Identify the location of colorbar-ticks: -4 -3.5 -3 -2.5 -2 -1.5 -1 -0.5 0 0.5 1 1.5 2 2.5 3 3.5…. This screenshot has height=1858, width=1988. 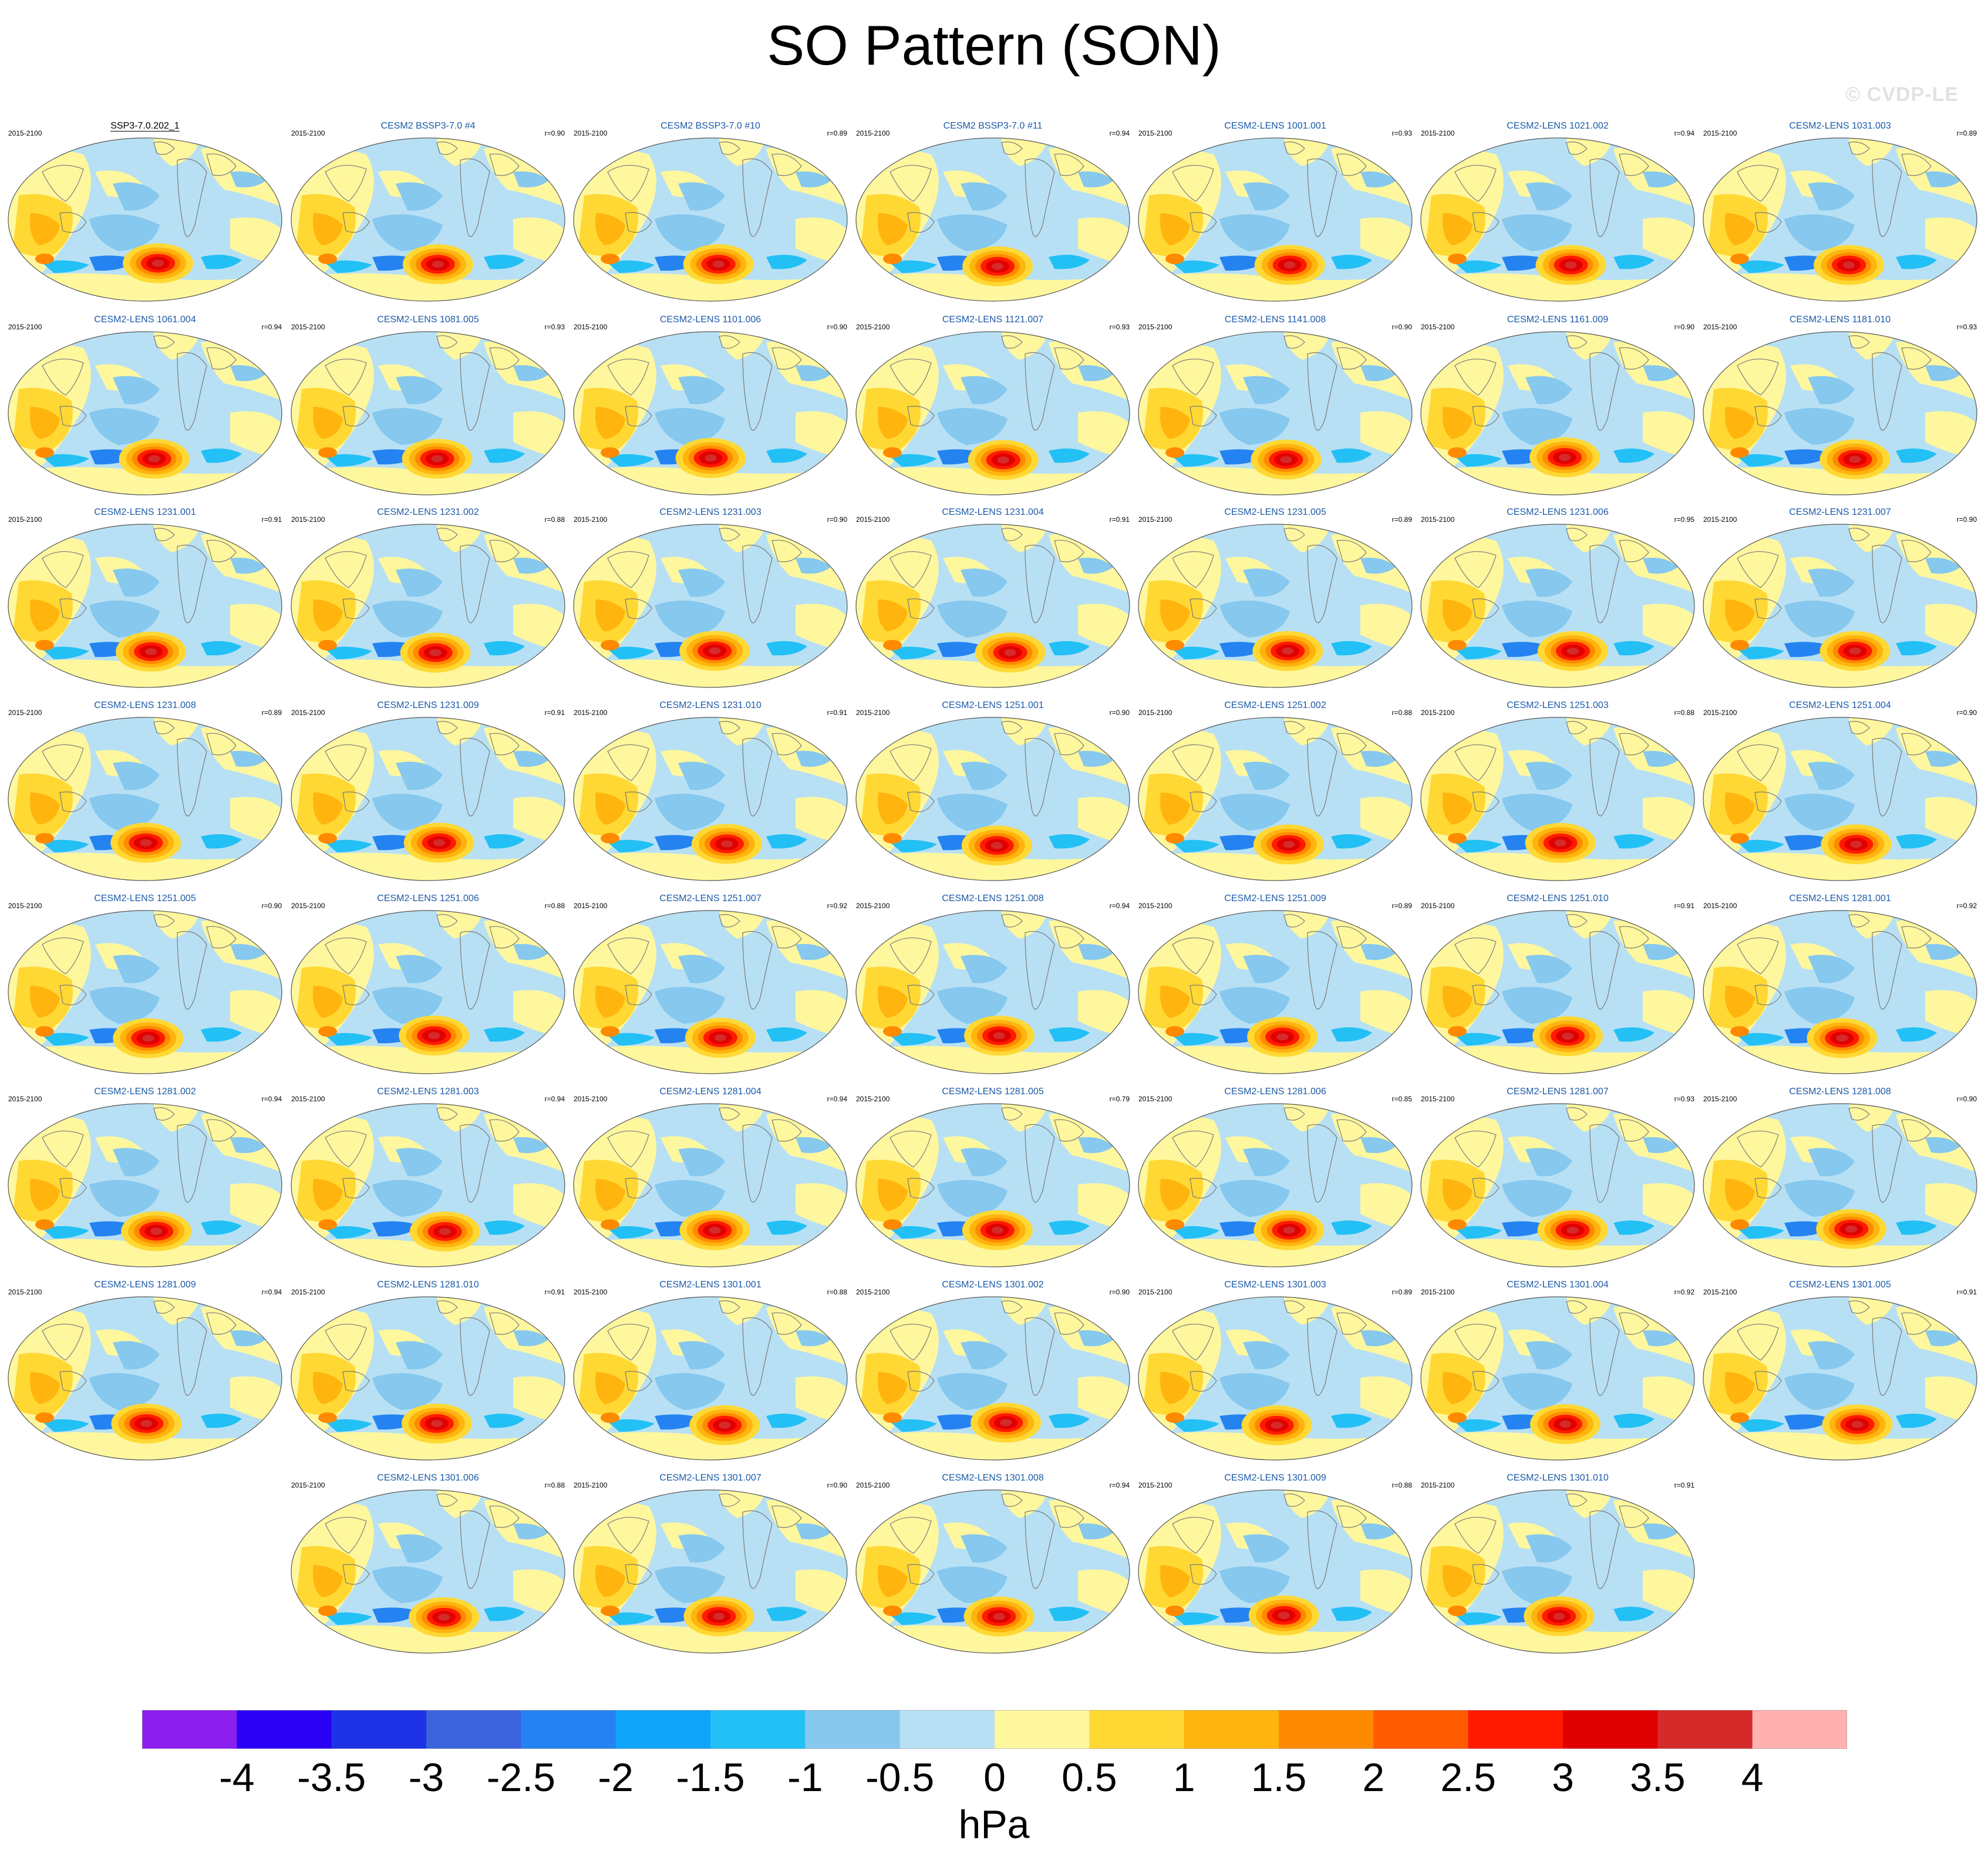
(994, 1780).